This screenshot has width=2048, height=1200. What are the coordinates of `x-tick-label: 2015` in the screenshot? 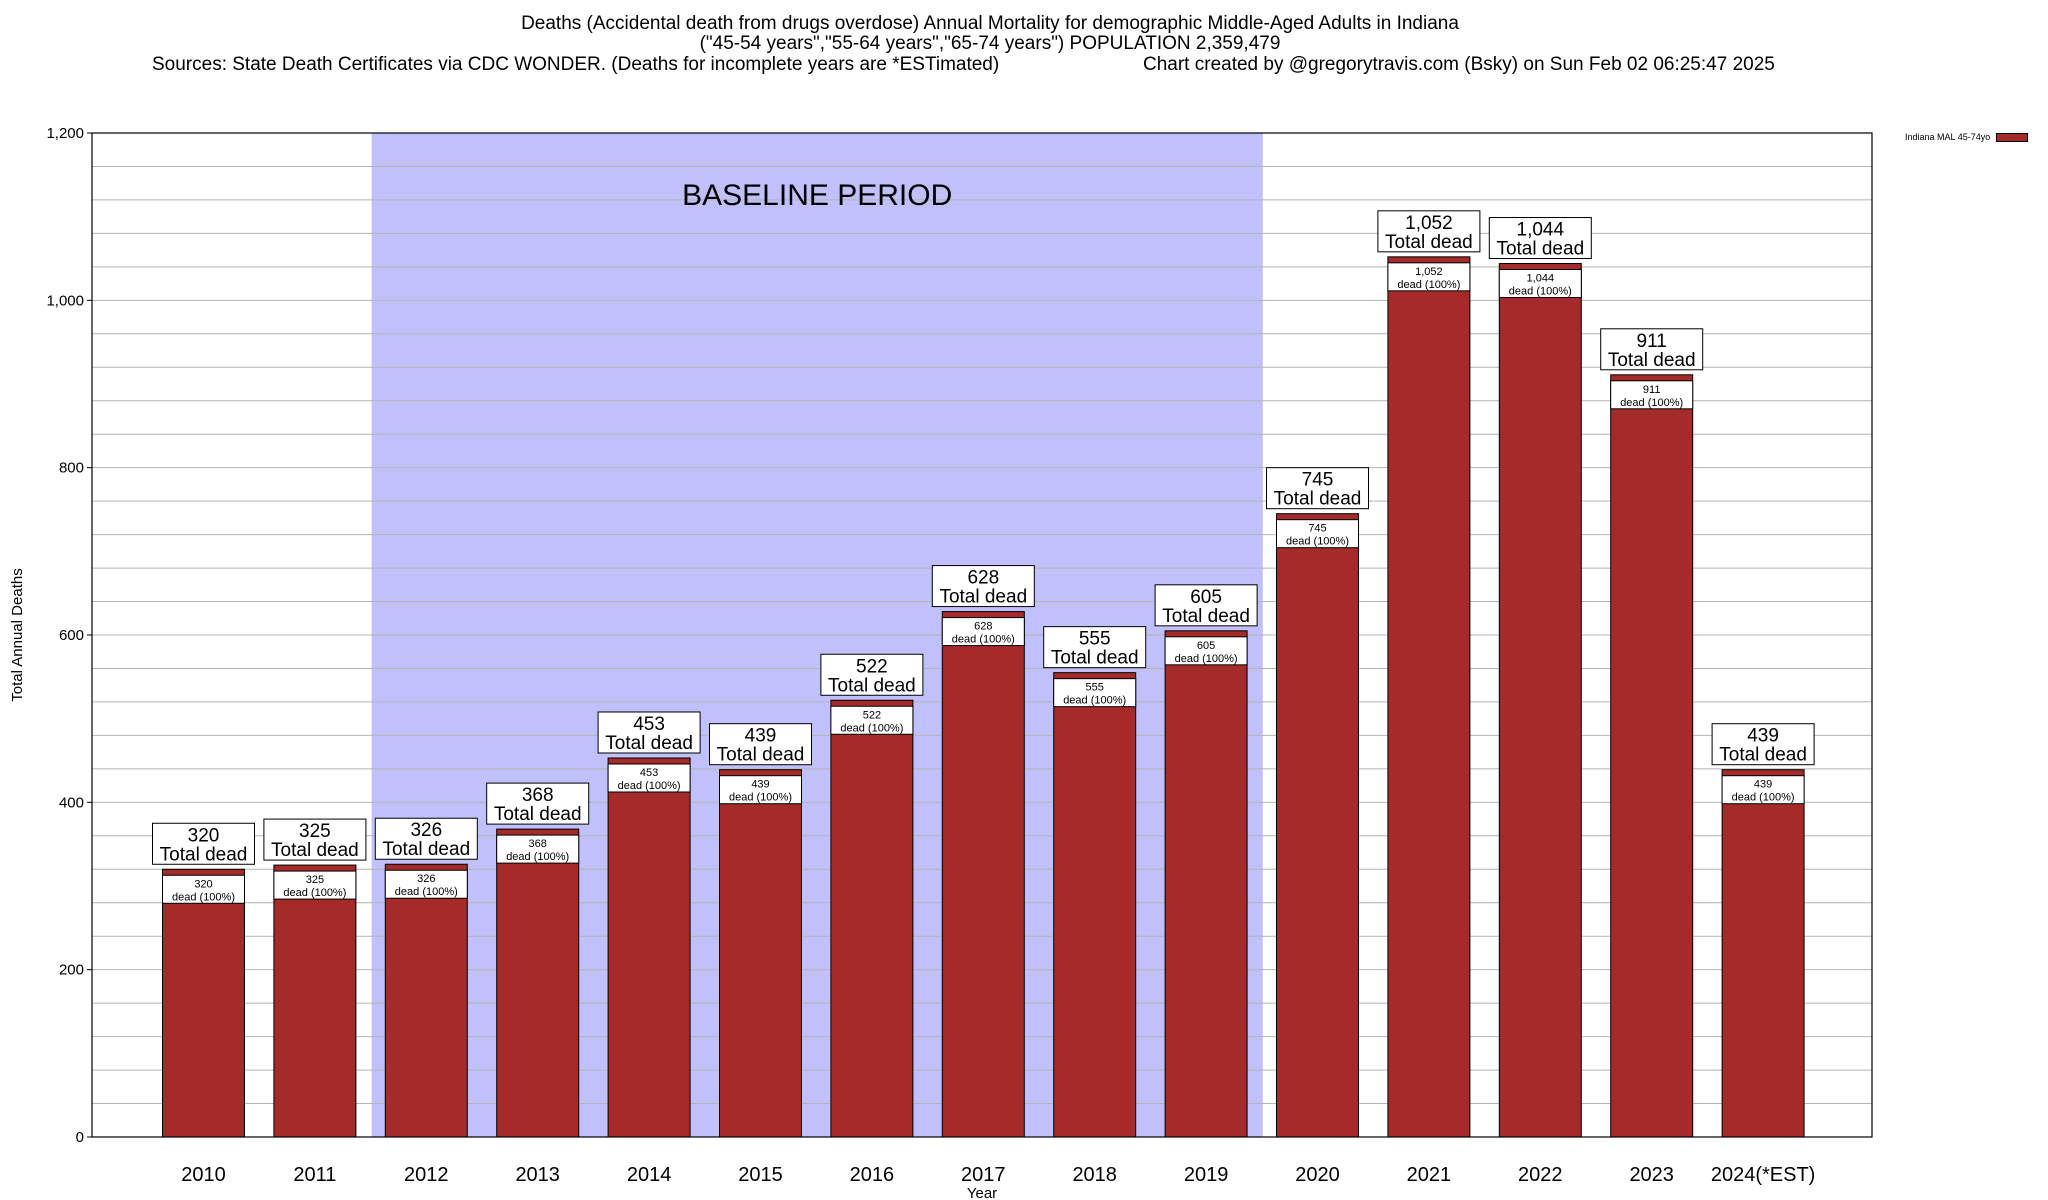 It's located at (760, 1175).